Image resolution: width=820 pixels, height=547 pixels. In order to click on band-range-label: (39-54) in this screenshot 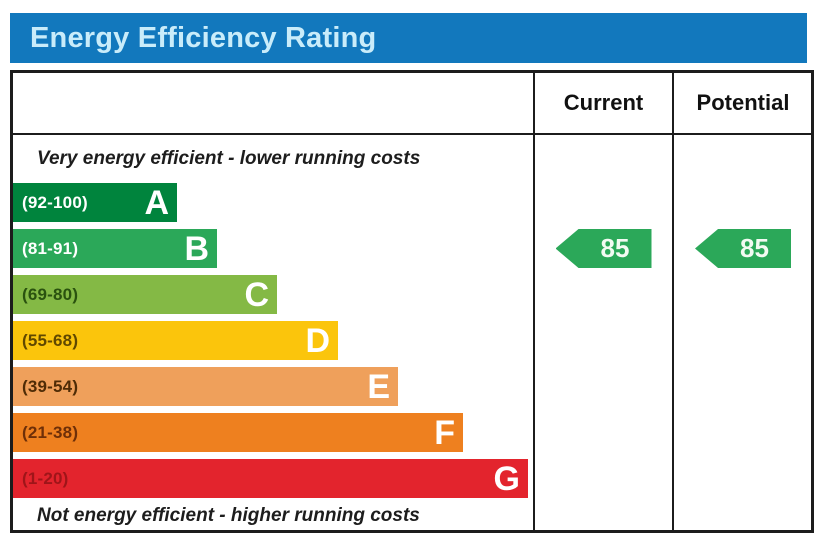, I will do `click(50, 386)`.